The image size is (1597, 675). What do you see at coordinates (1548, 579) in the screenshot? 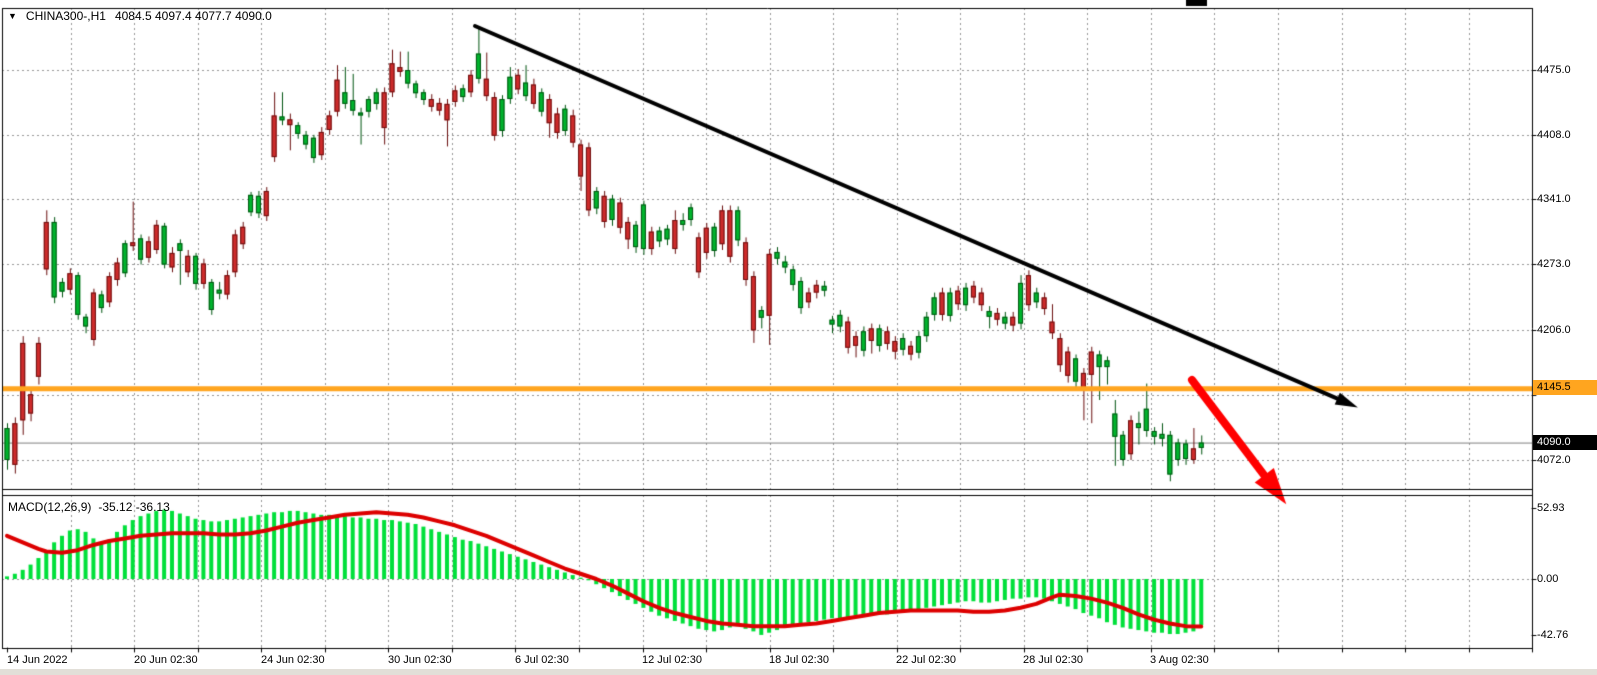
I see `macd-axis-label: 0.00` at bounding box center [1548, 579].